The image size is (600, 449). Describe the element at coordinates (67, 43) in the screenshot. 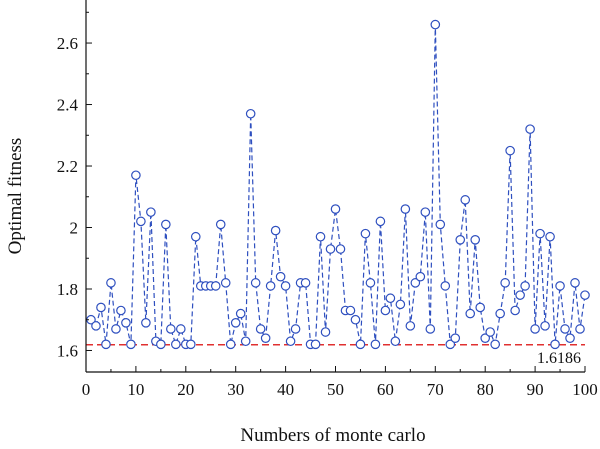

I see `y-tick-label: 2.6` at that location.